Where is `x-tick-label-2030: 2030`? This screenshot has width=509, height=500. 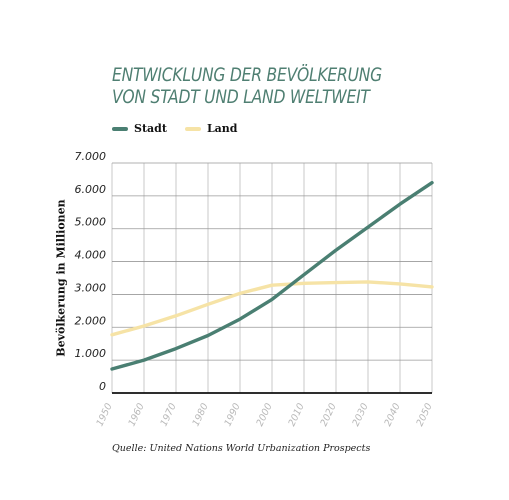 x-tick-label-2030: 2030 is located at coordinates (361, 415).